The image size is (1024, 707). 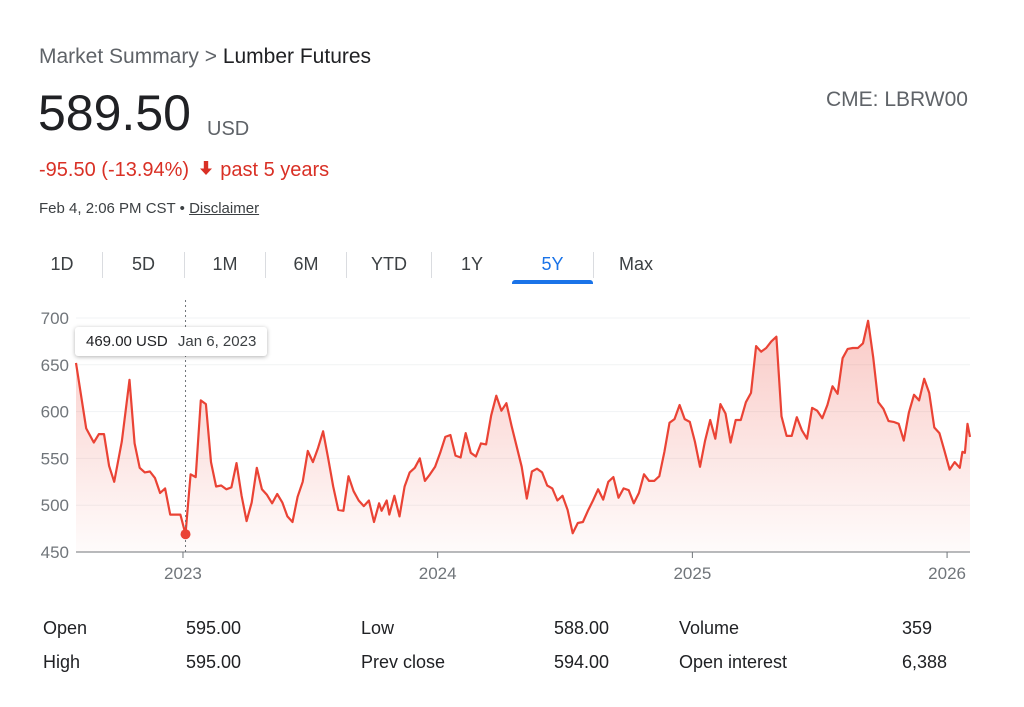 I want to click on stat-volume-value: 359, so click(x=916, y=628).